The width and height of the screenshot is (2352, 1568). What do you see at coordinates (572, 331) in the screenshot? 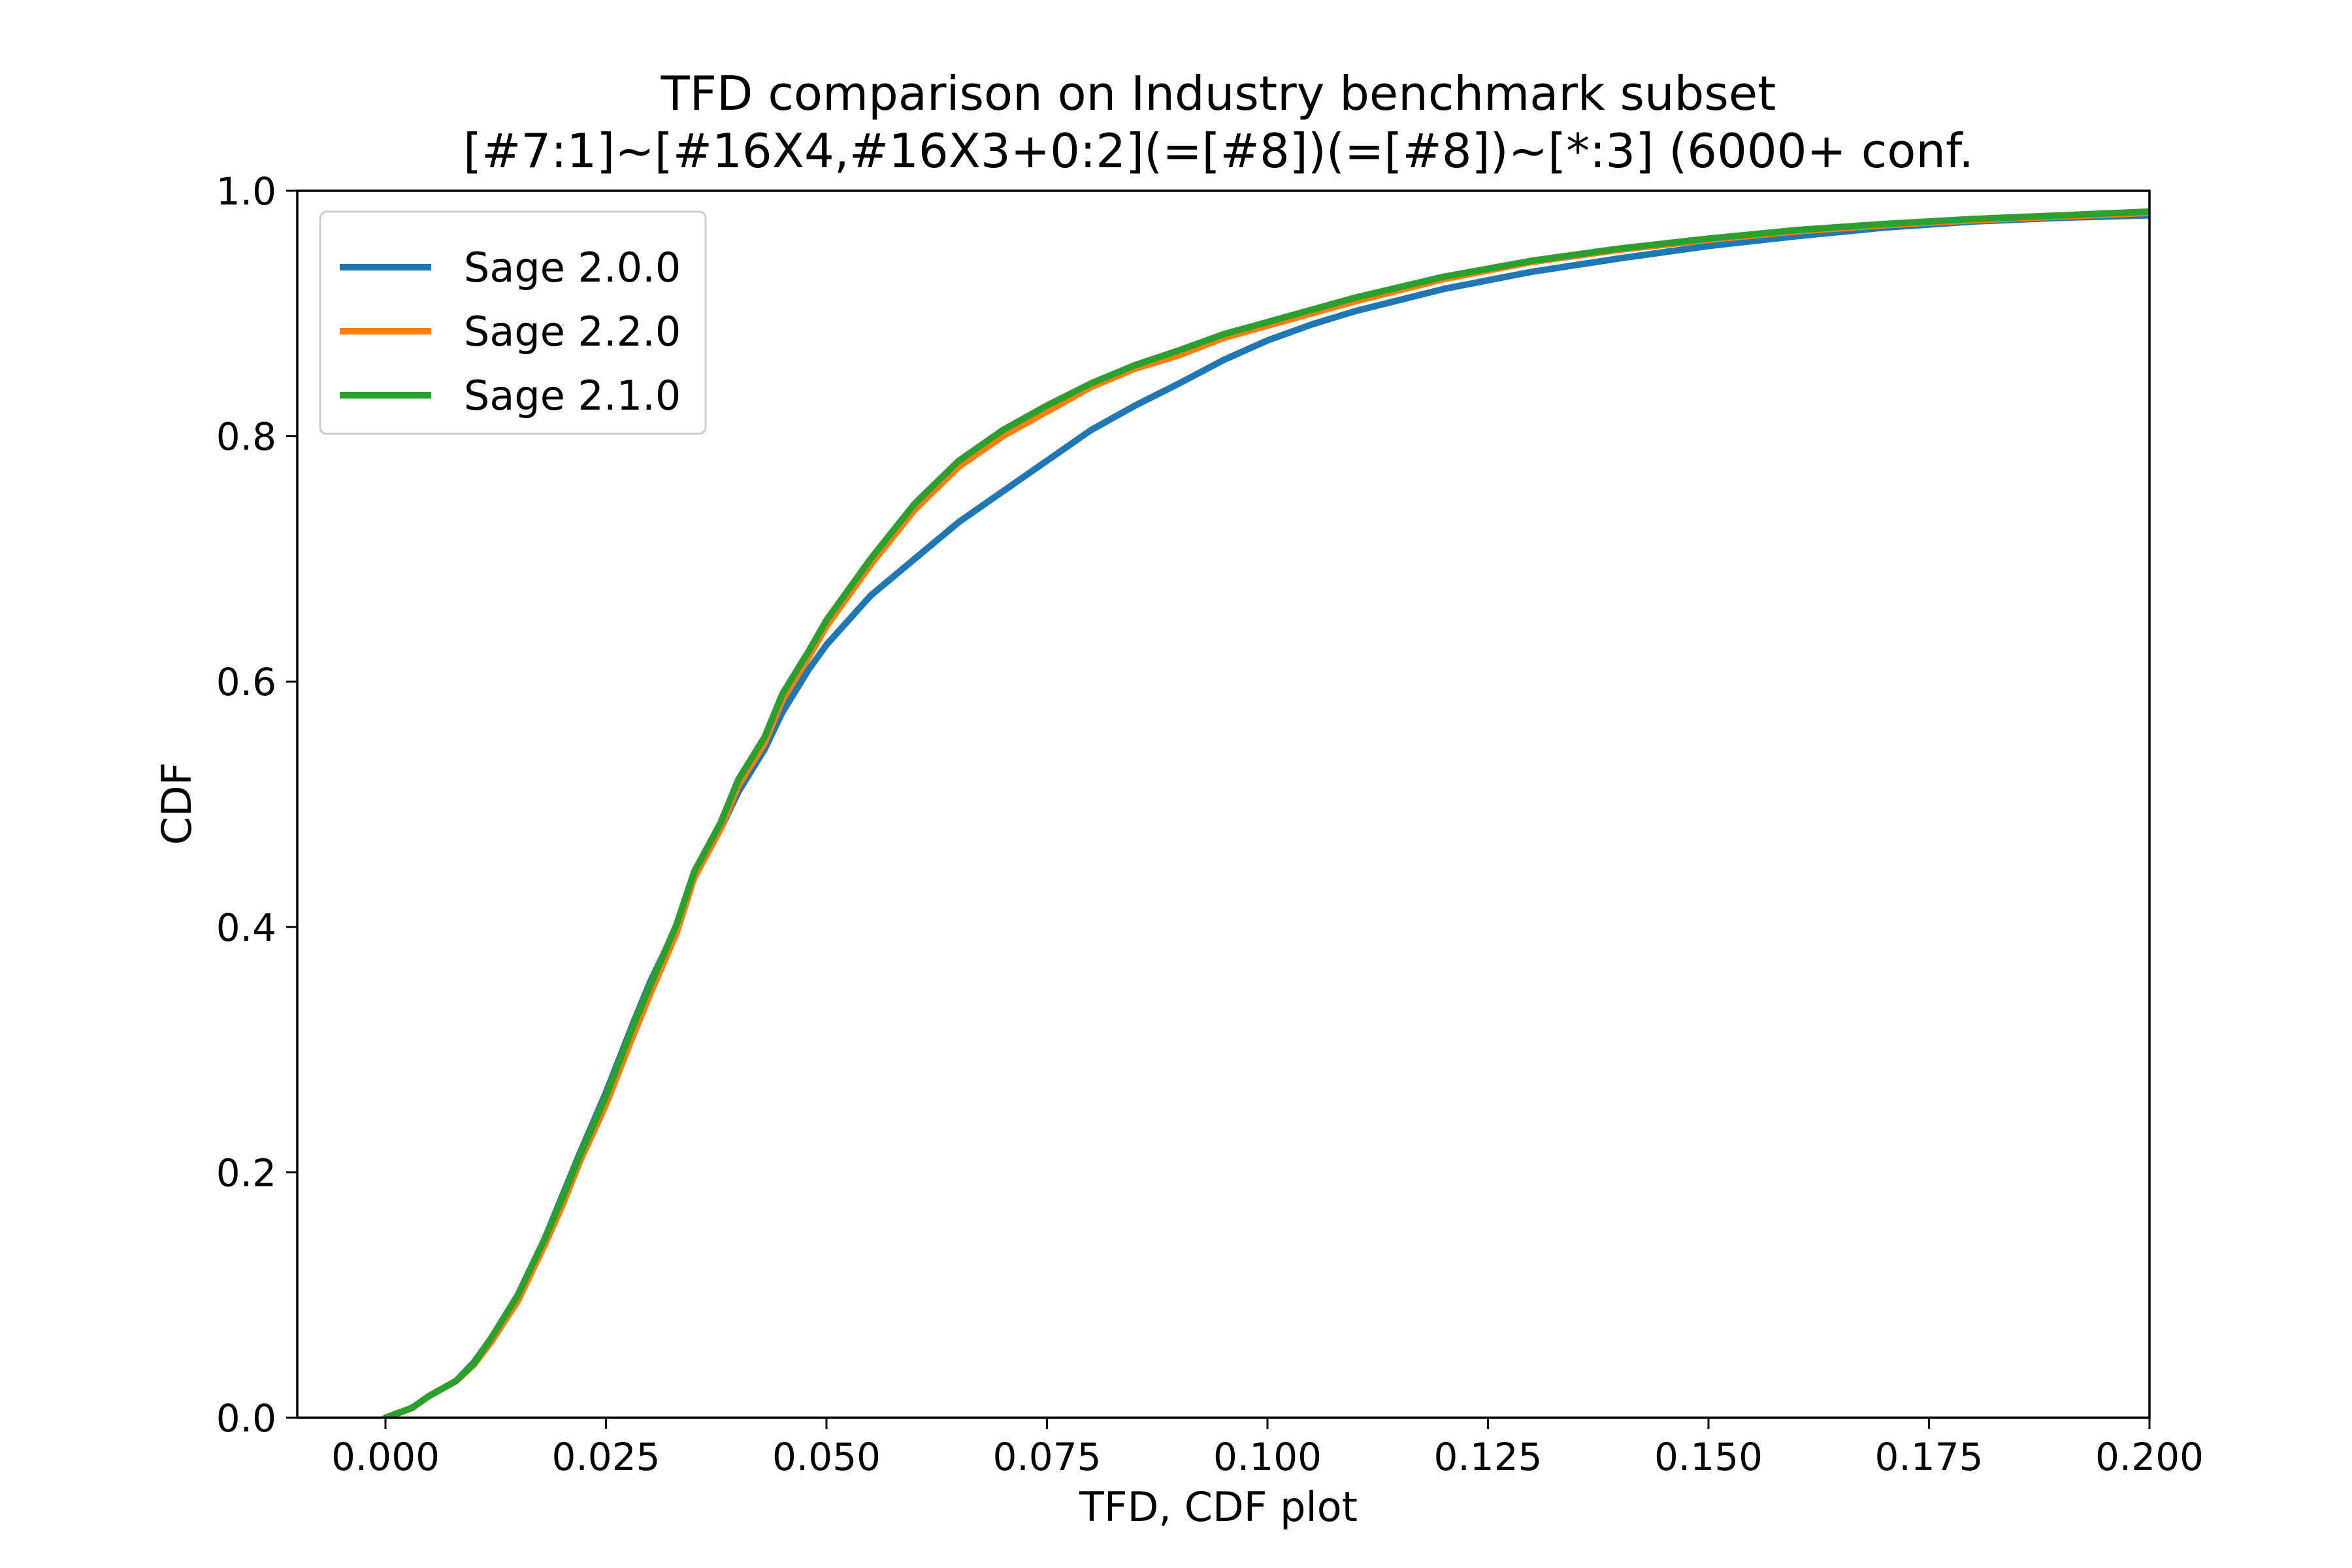
I see `legend-label-2: Sage 2.2.0` at bounding box center [572, 331].